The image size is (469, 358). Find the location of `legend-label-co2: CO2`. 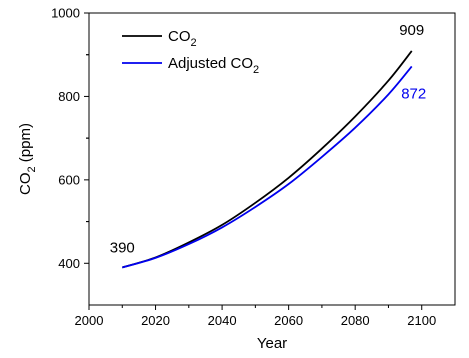

legend-label-co2: CO2 is located at coordinates (182, 38).